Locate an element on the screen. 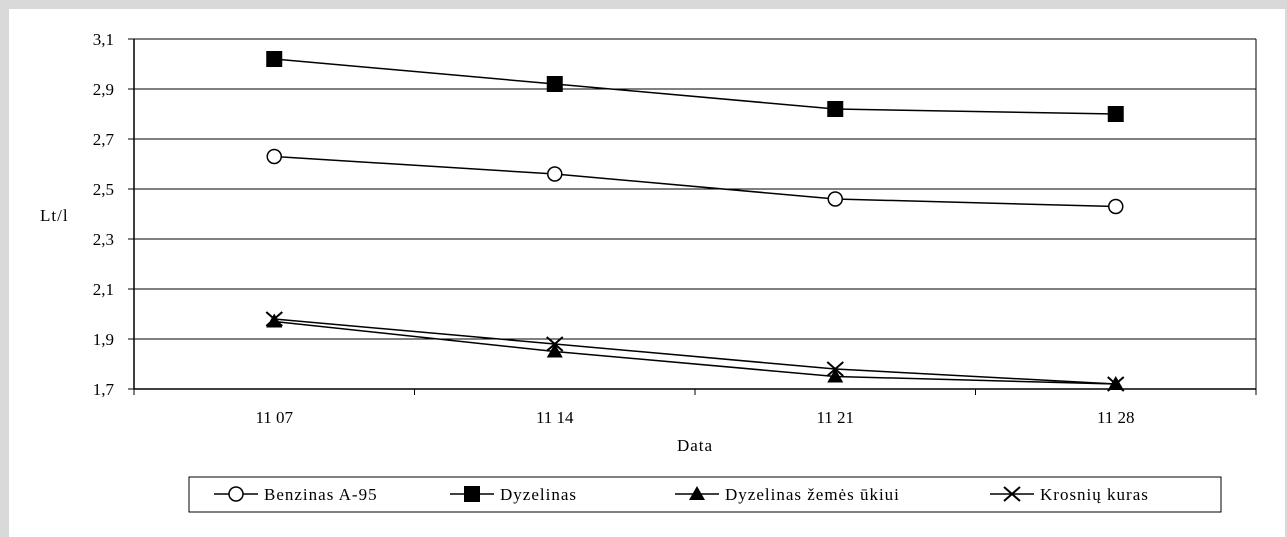 The image size is (1287, 537). x-tick-label: 11 14 is located at coordinates (555, 417).